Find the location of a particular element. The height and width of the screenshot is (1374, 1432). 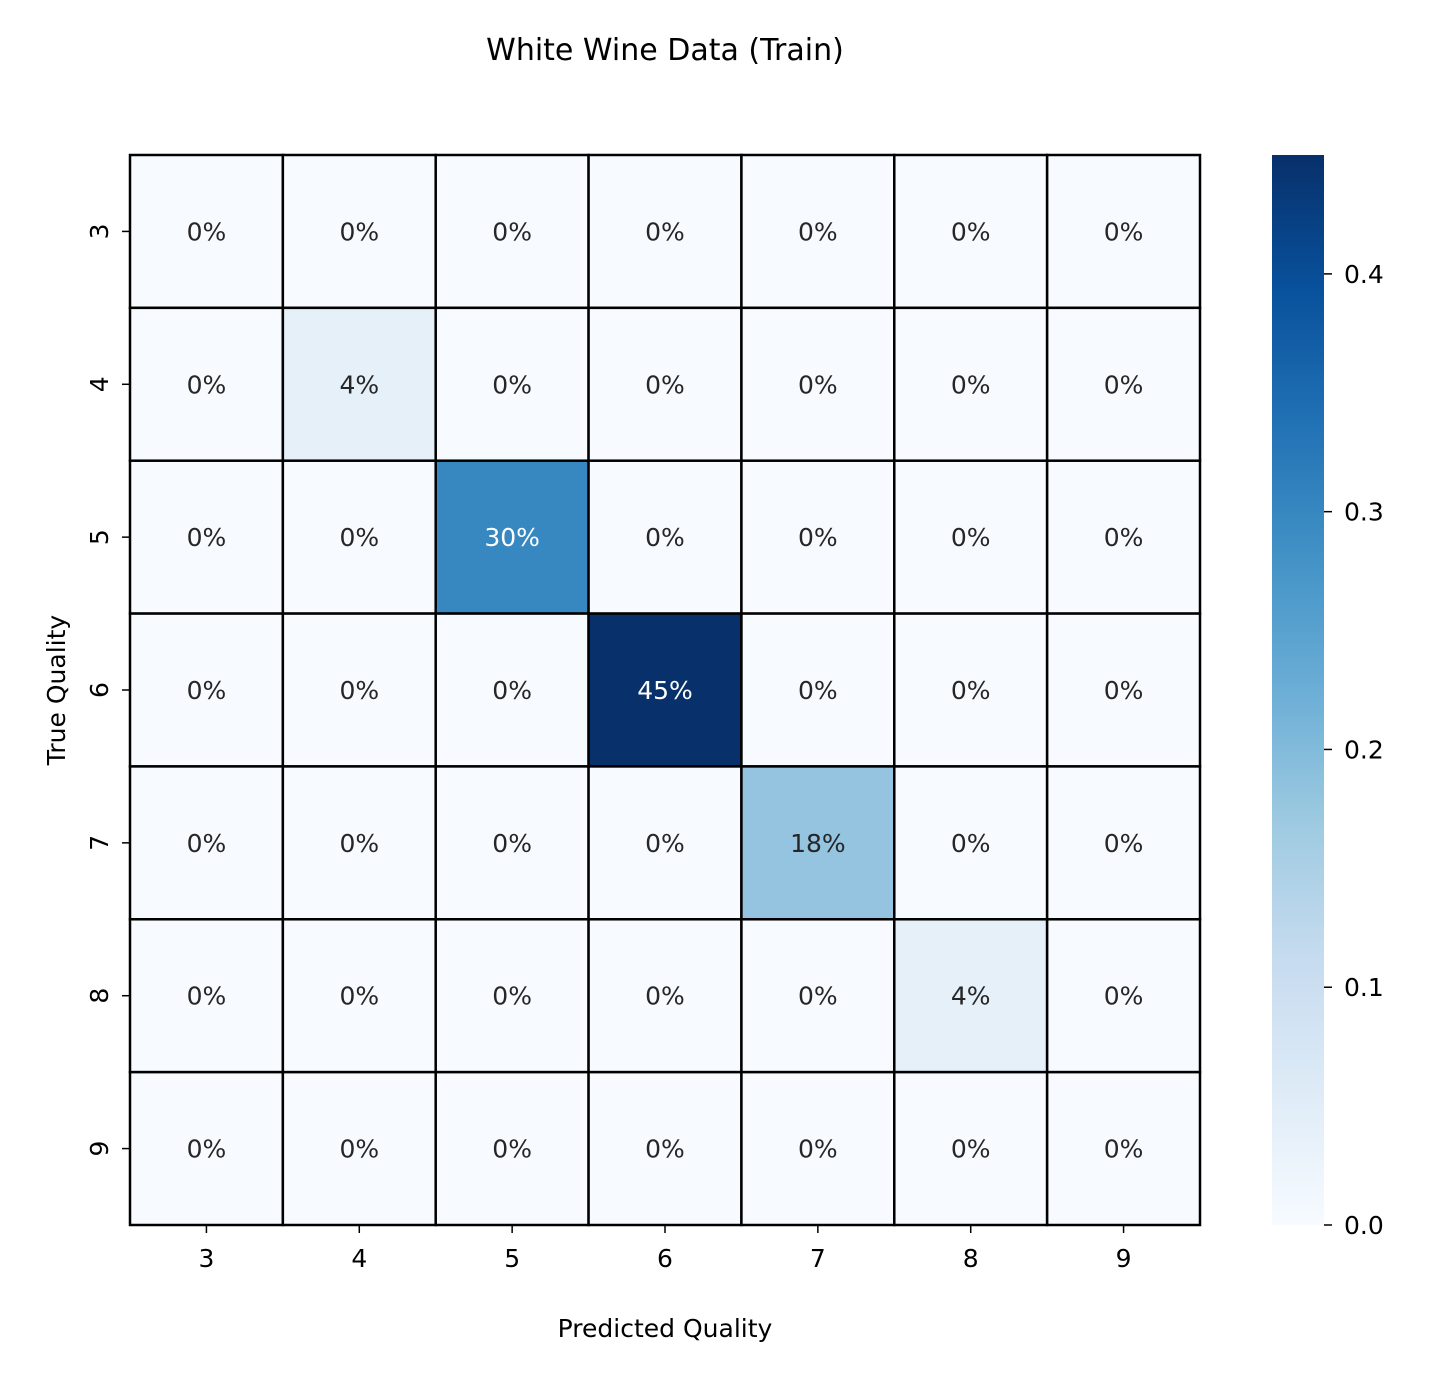

y-axis-ticks: 3 4 5 6 7 8 9 is located at coordinates (107, 690).